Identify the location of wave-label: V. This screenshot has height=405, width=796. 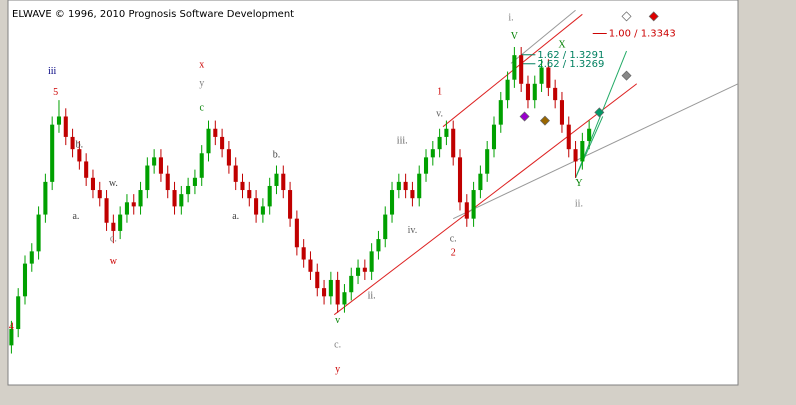
(515, 36).